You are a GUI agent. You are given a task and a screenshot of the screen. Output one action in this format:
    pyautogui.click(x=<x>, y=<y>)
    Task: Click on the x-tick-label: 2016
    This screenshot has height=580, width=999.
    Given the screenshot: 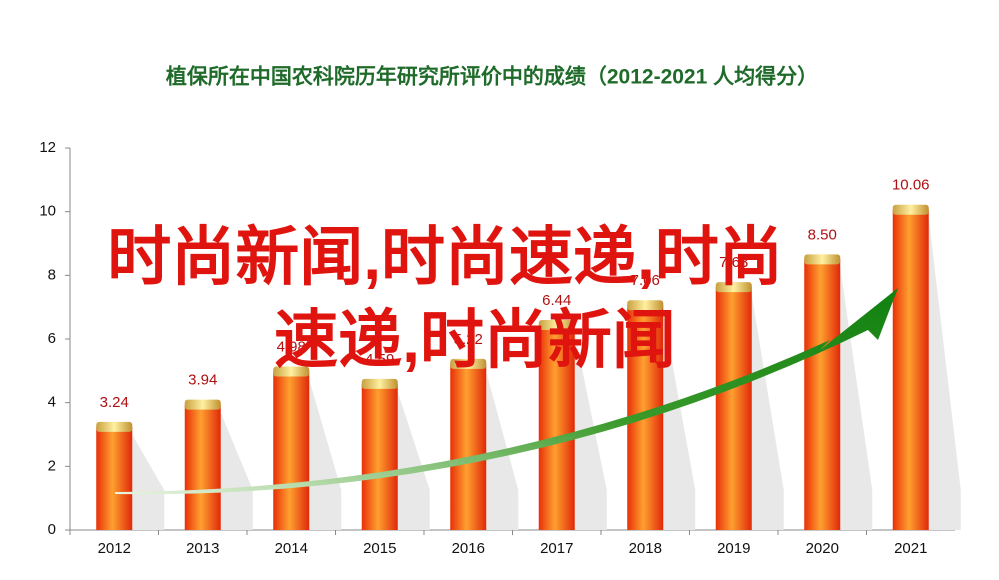 What is the action you would take?
    pyautogui.click(x=468, y=548)
    